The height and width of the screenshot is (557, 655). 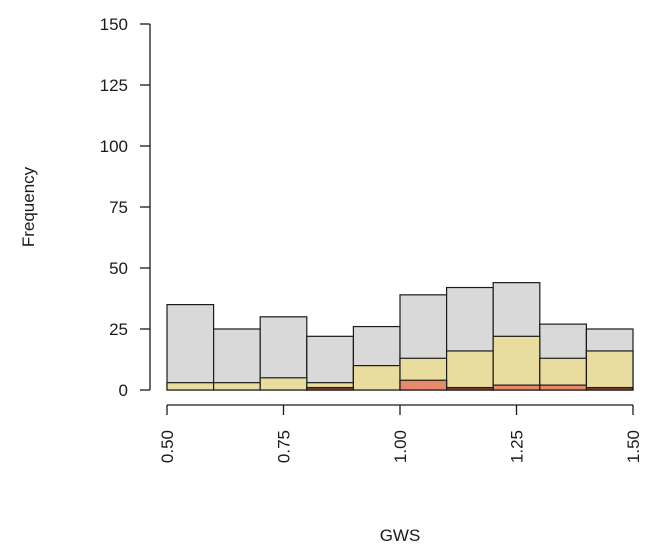 What do you see at coordinates (400, 535) in the screenshot?
I see `x-axis-label: GWS` at bounding box center [400, 535].